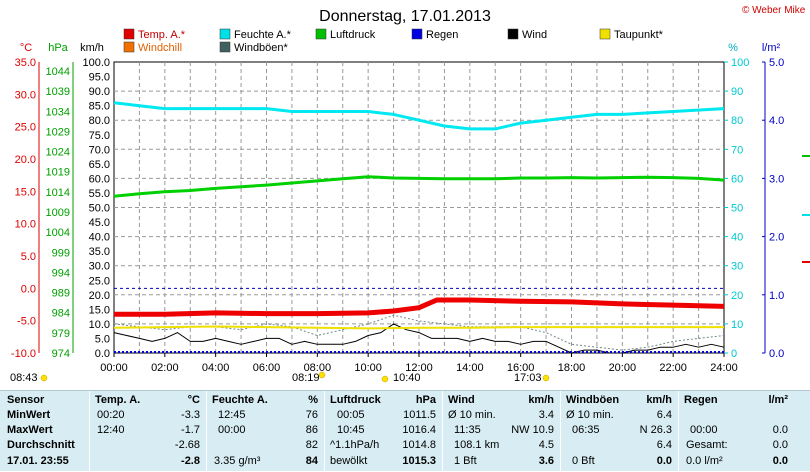 Image resolution: width=810 pixels, height=472 pixels. I want to click on wind-tick-label: 70.0, so click(99, 150).